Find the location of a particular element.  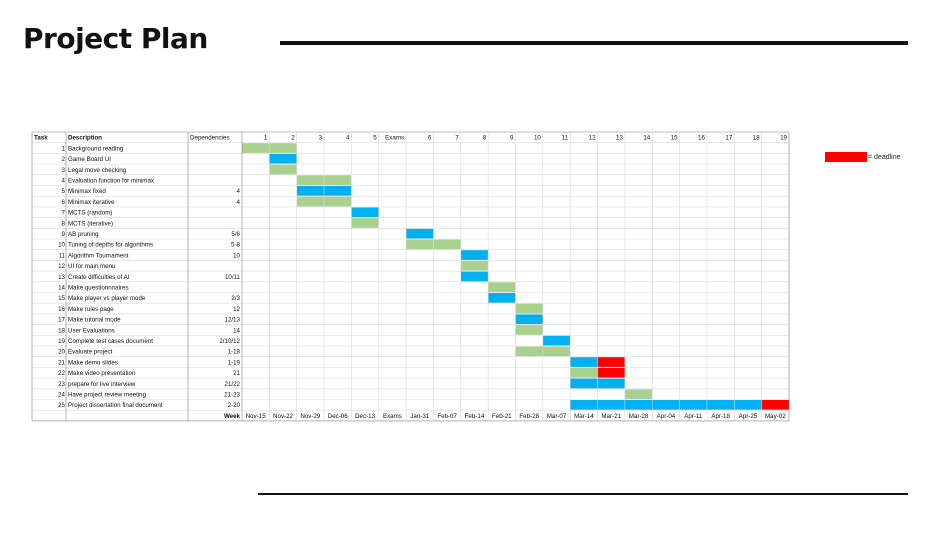

week-date-label: Apr-25 is located at coordinates (748, 416).